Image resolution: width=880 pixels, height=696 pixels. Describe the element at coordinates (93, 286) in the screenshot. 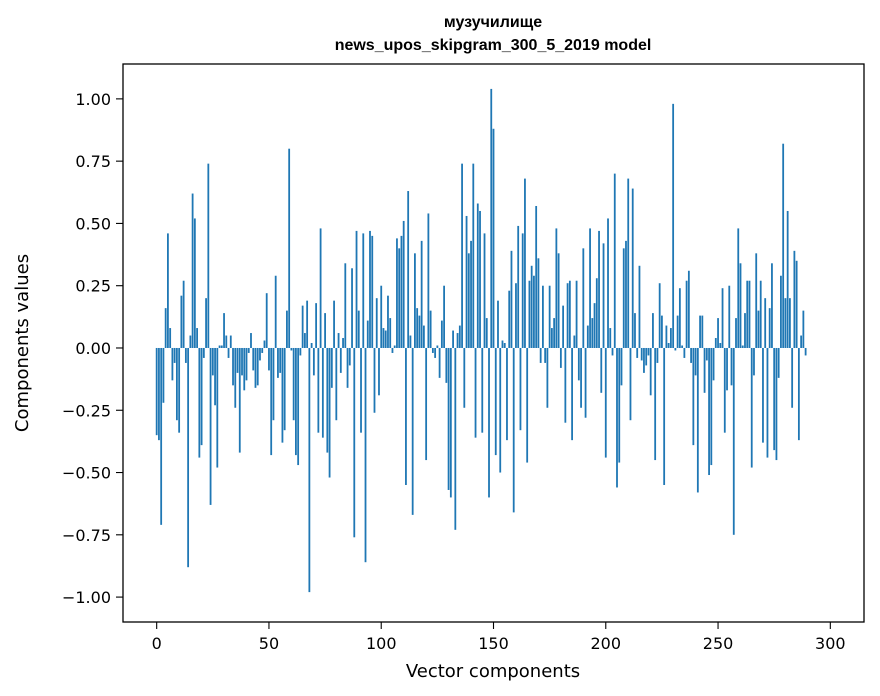

I see `y-tick-label: 0.25` at that location.